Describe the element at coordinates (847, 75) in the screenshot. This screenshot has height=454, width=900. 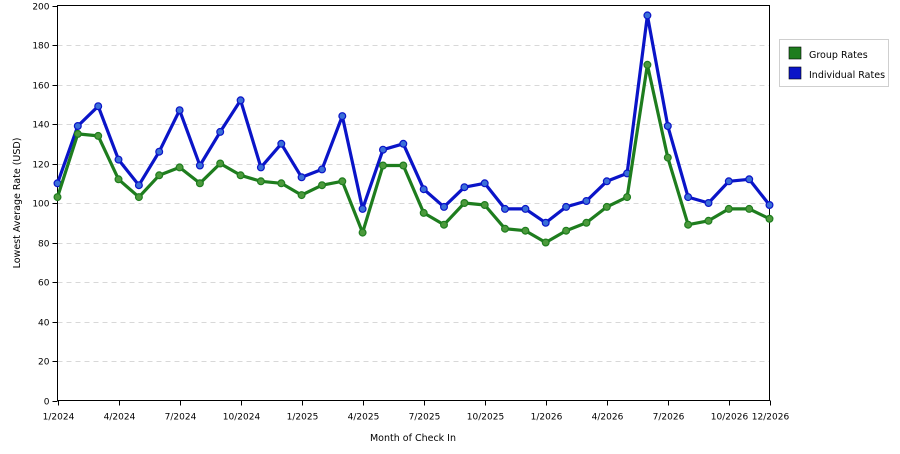
I see `legend-label-individual-rates: Individual Rates` at that location.